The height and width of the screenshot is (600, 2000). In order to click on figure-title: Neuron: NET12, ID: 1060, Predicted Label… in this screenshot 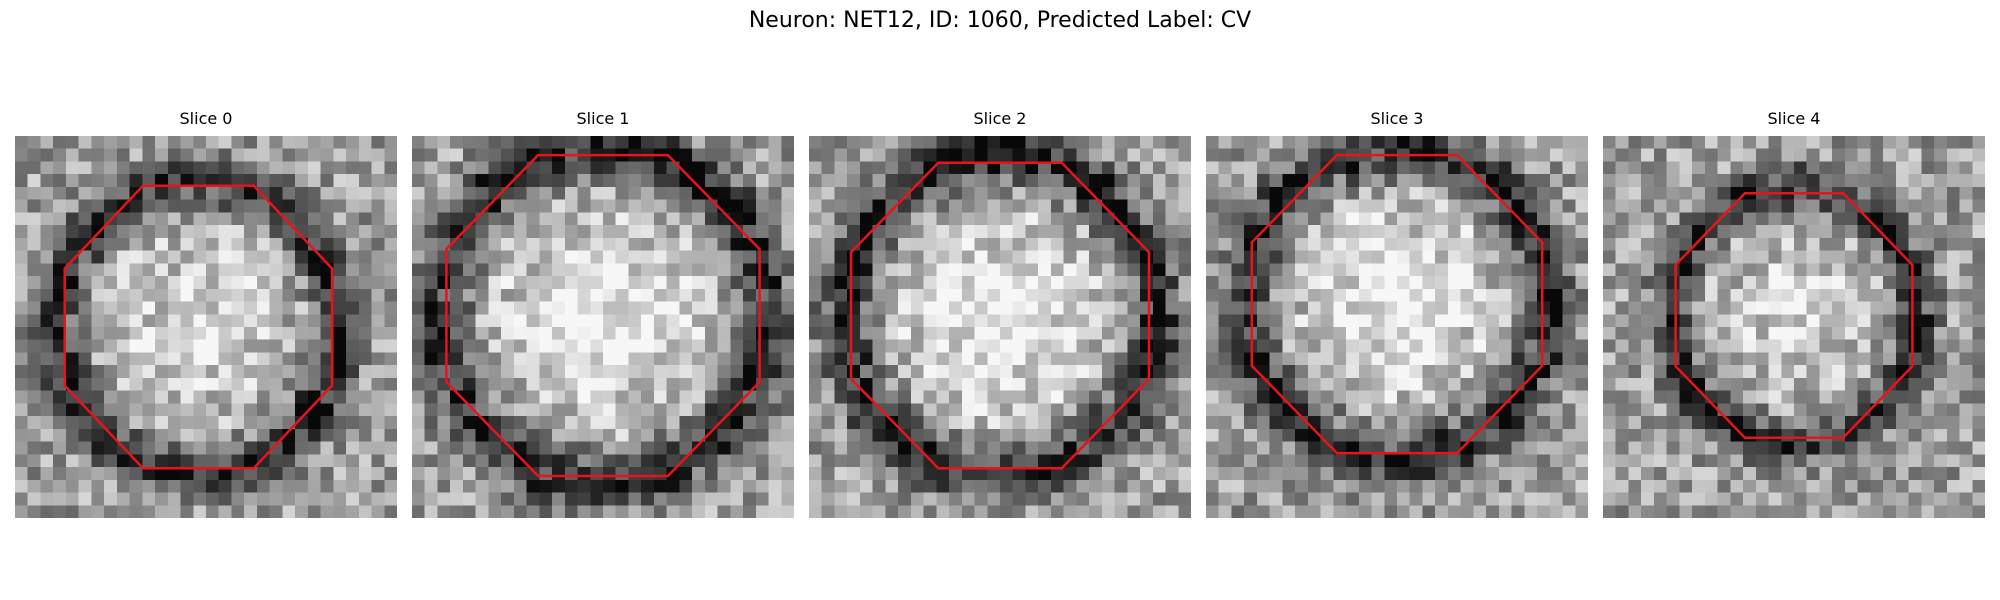, I will do `click(1000, 20)`.